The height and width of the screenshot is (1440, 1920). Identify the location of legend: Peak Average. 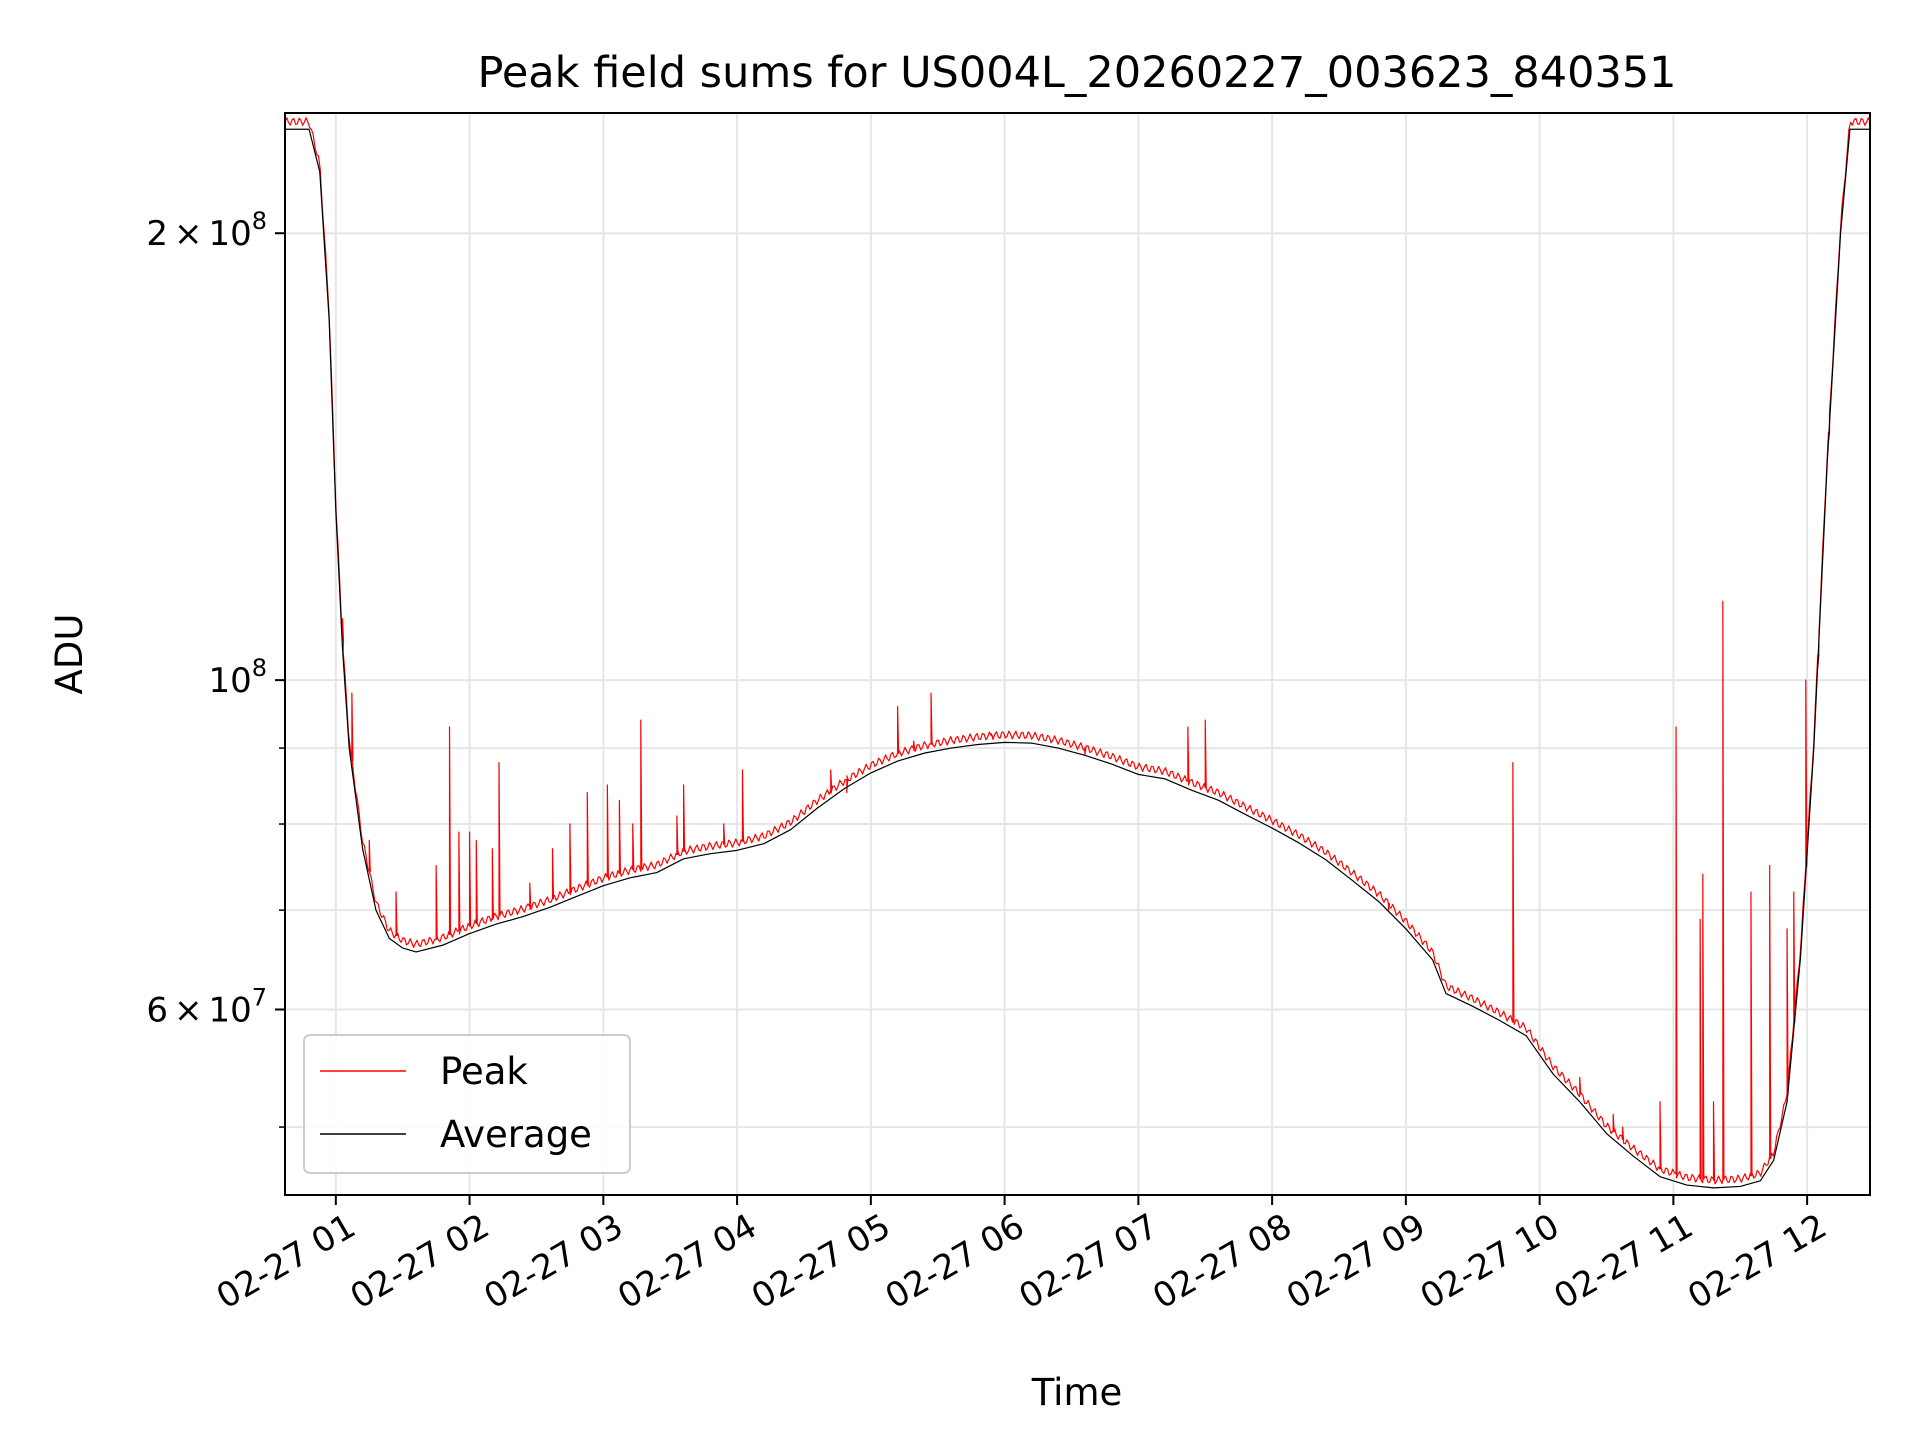
(467, 1104).